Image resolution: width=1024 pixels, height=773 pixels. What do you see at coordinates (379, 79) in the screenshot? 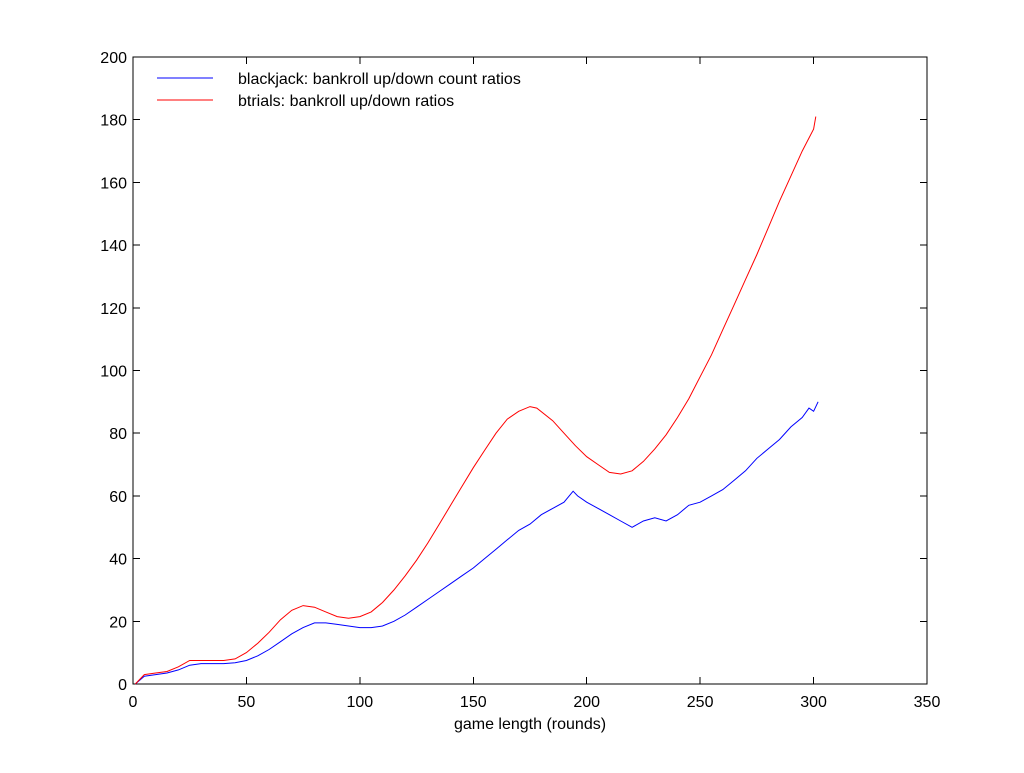
I see `legend-label-blackjack: blackjack: bankroll up/down count ratios` at bounding box center [379, 79].